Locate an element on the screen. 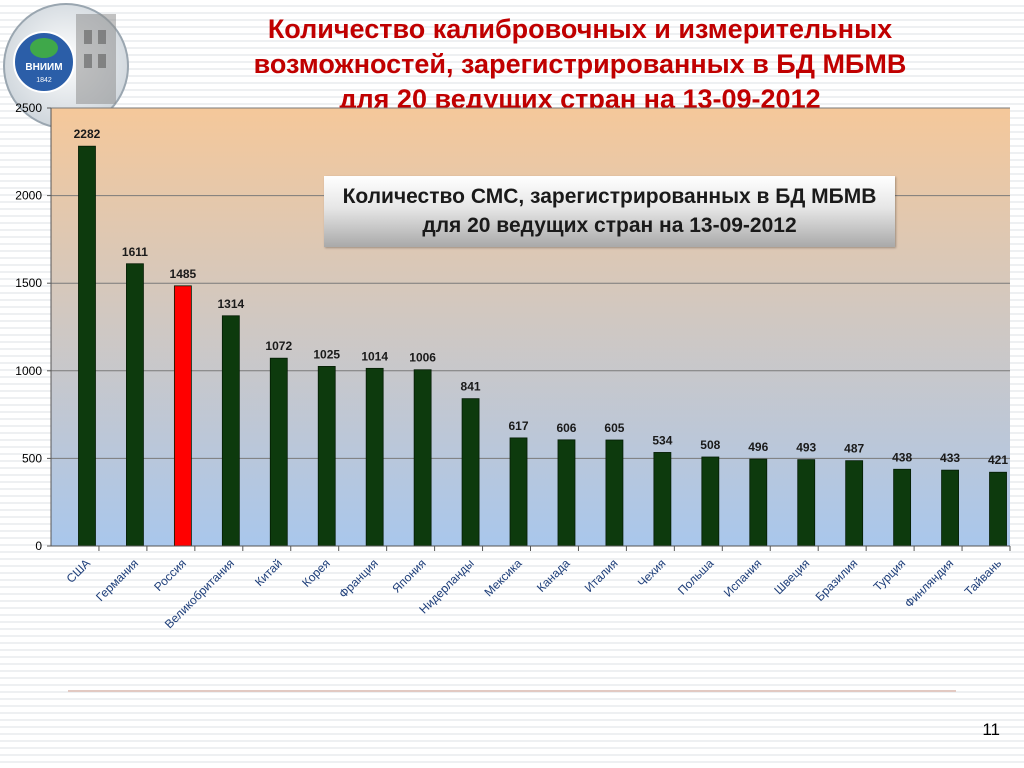 This screenshot has width=1024, height=768. x-tick-label: Германия is located at coordinates (117, 580).